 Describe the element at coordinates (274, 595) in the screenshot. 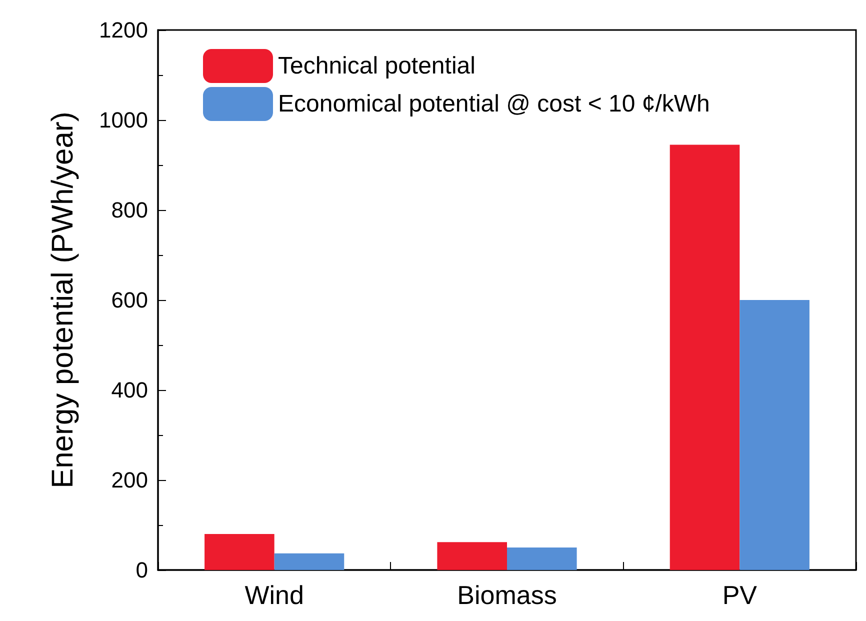

I see `x-tick-label: Wind` at that location.